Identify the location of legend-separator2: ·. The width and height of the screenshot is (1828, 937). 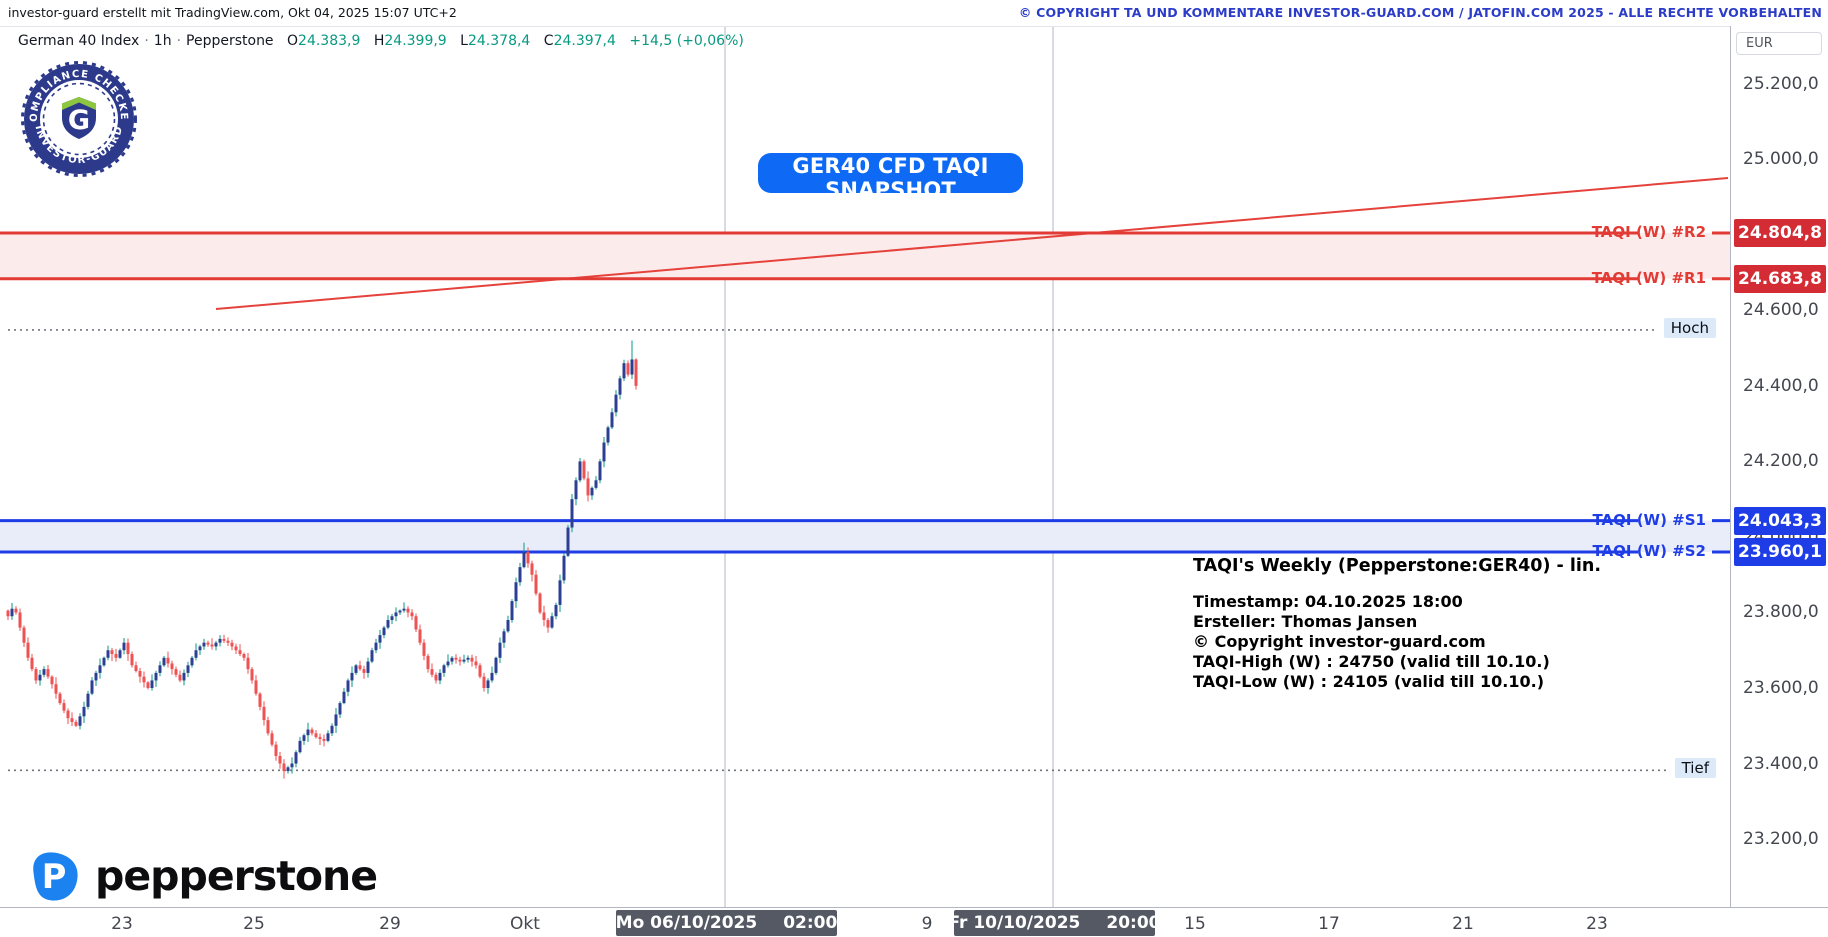
(179, 41).